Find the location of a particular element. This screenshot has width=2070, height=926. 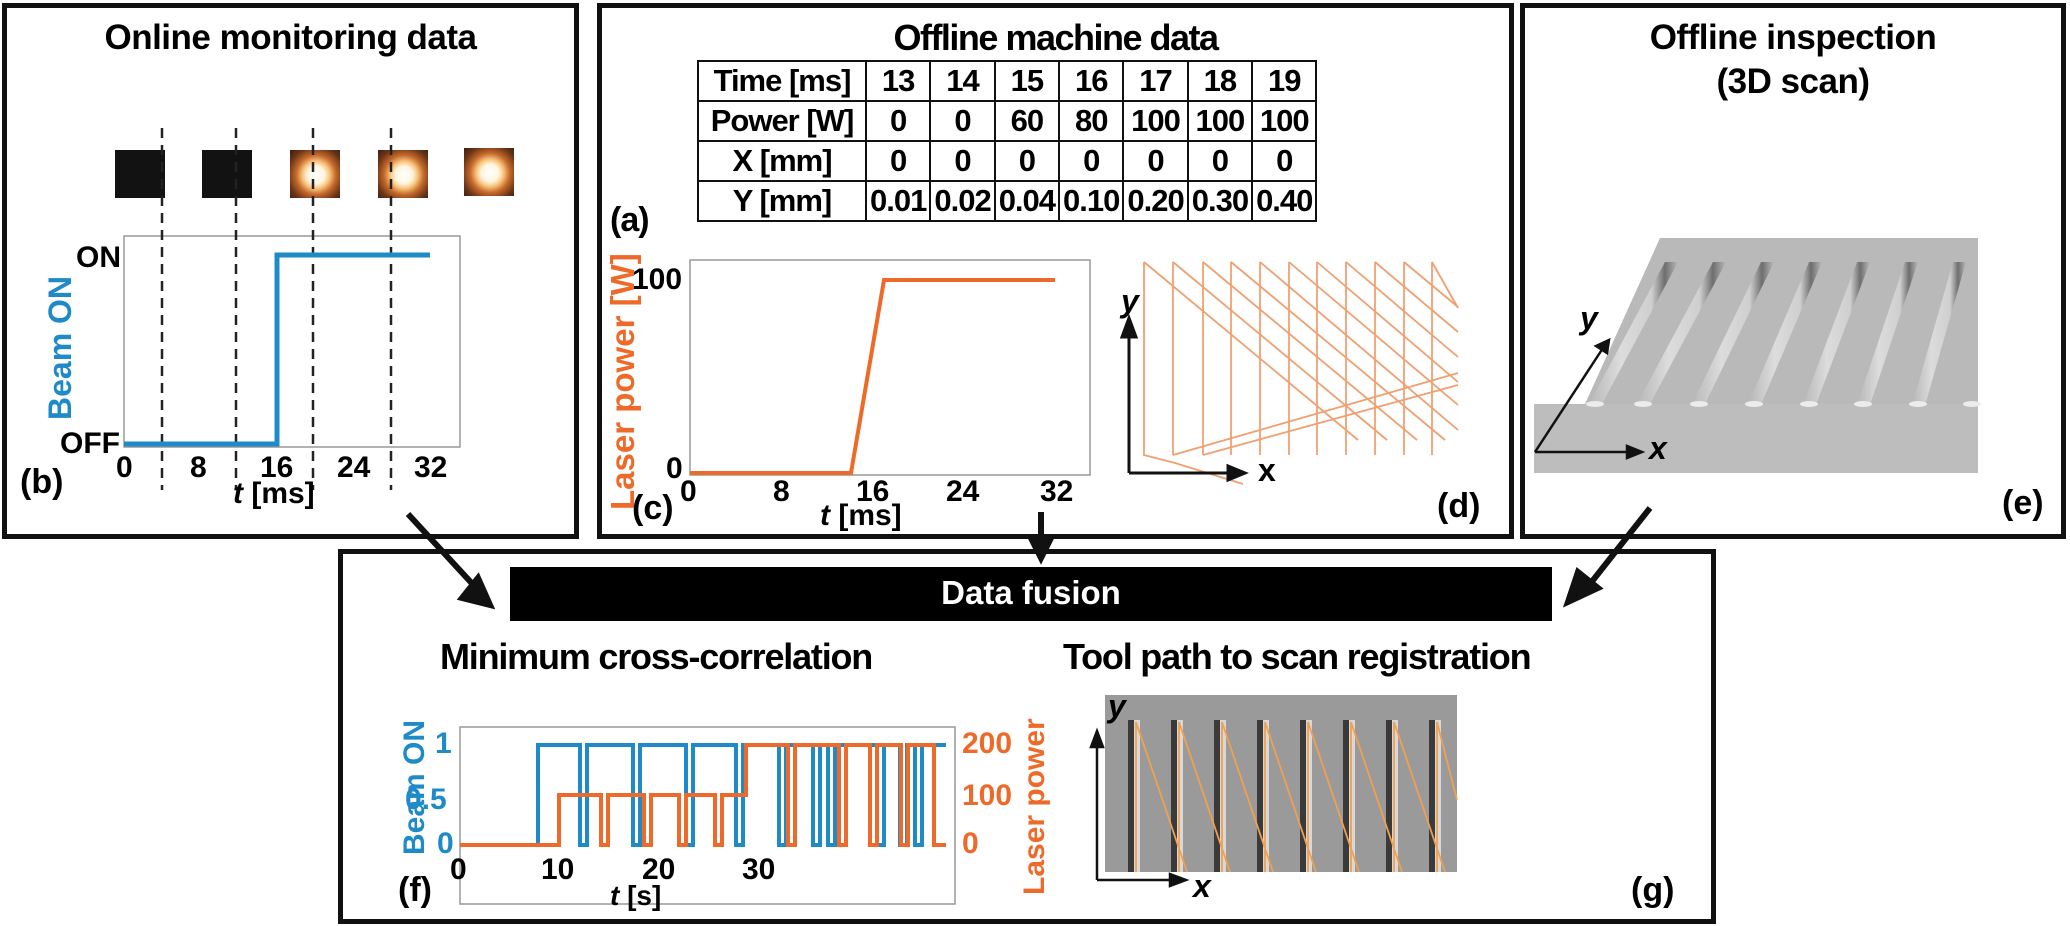

path-x-axis-label: x is located at coordinates (1267, 470).